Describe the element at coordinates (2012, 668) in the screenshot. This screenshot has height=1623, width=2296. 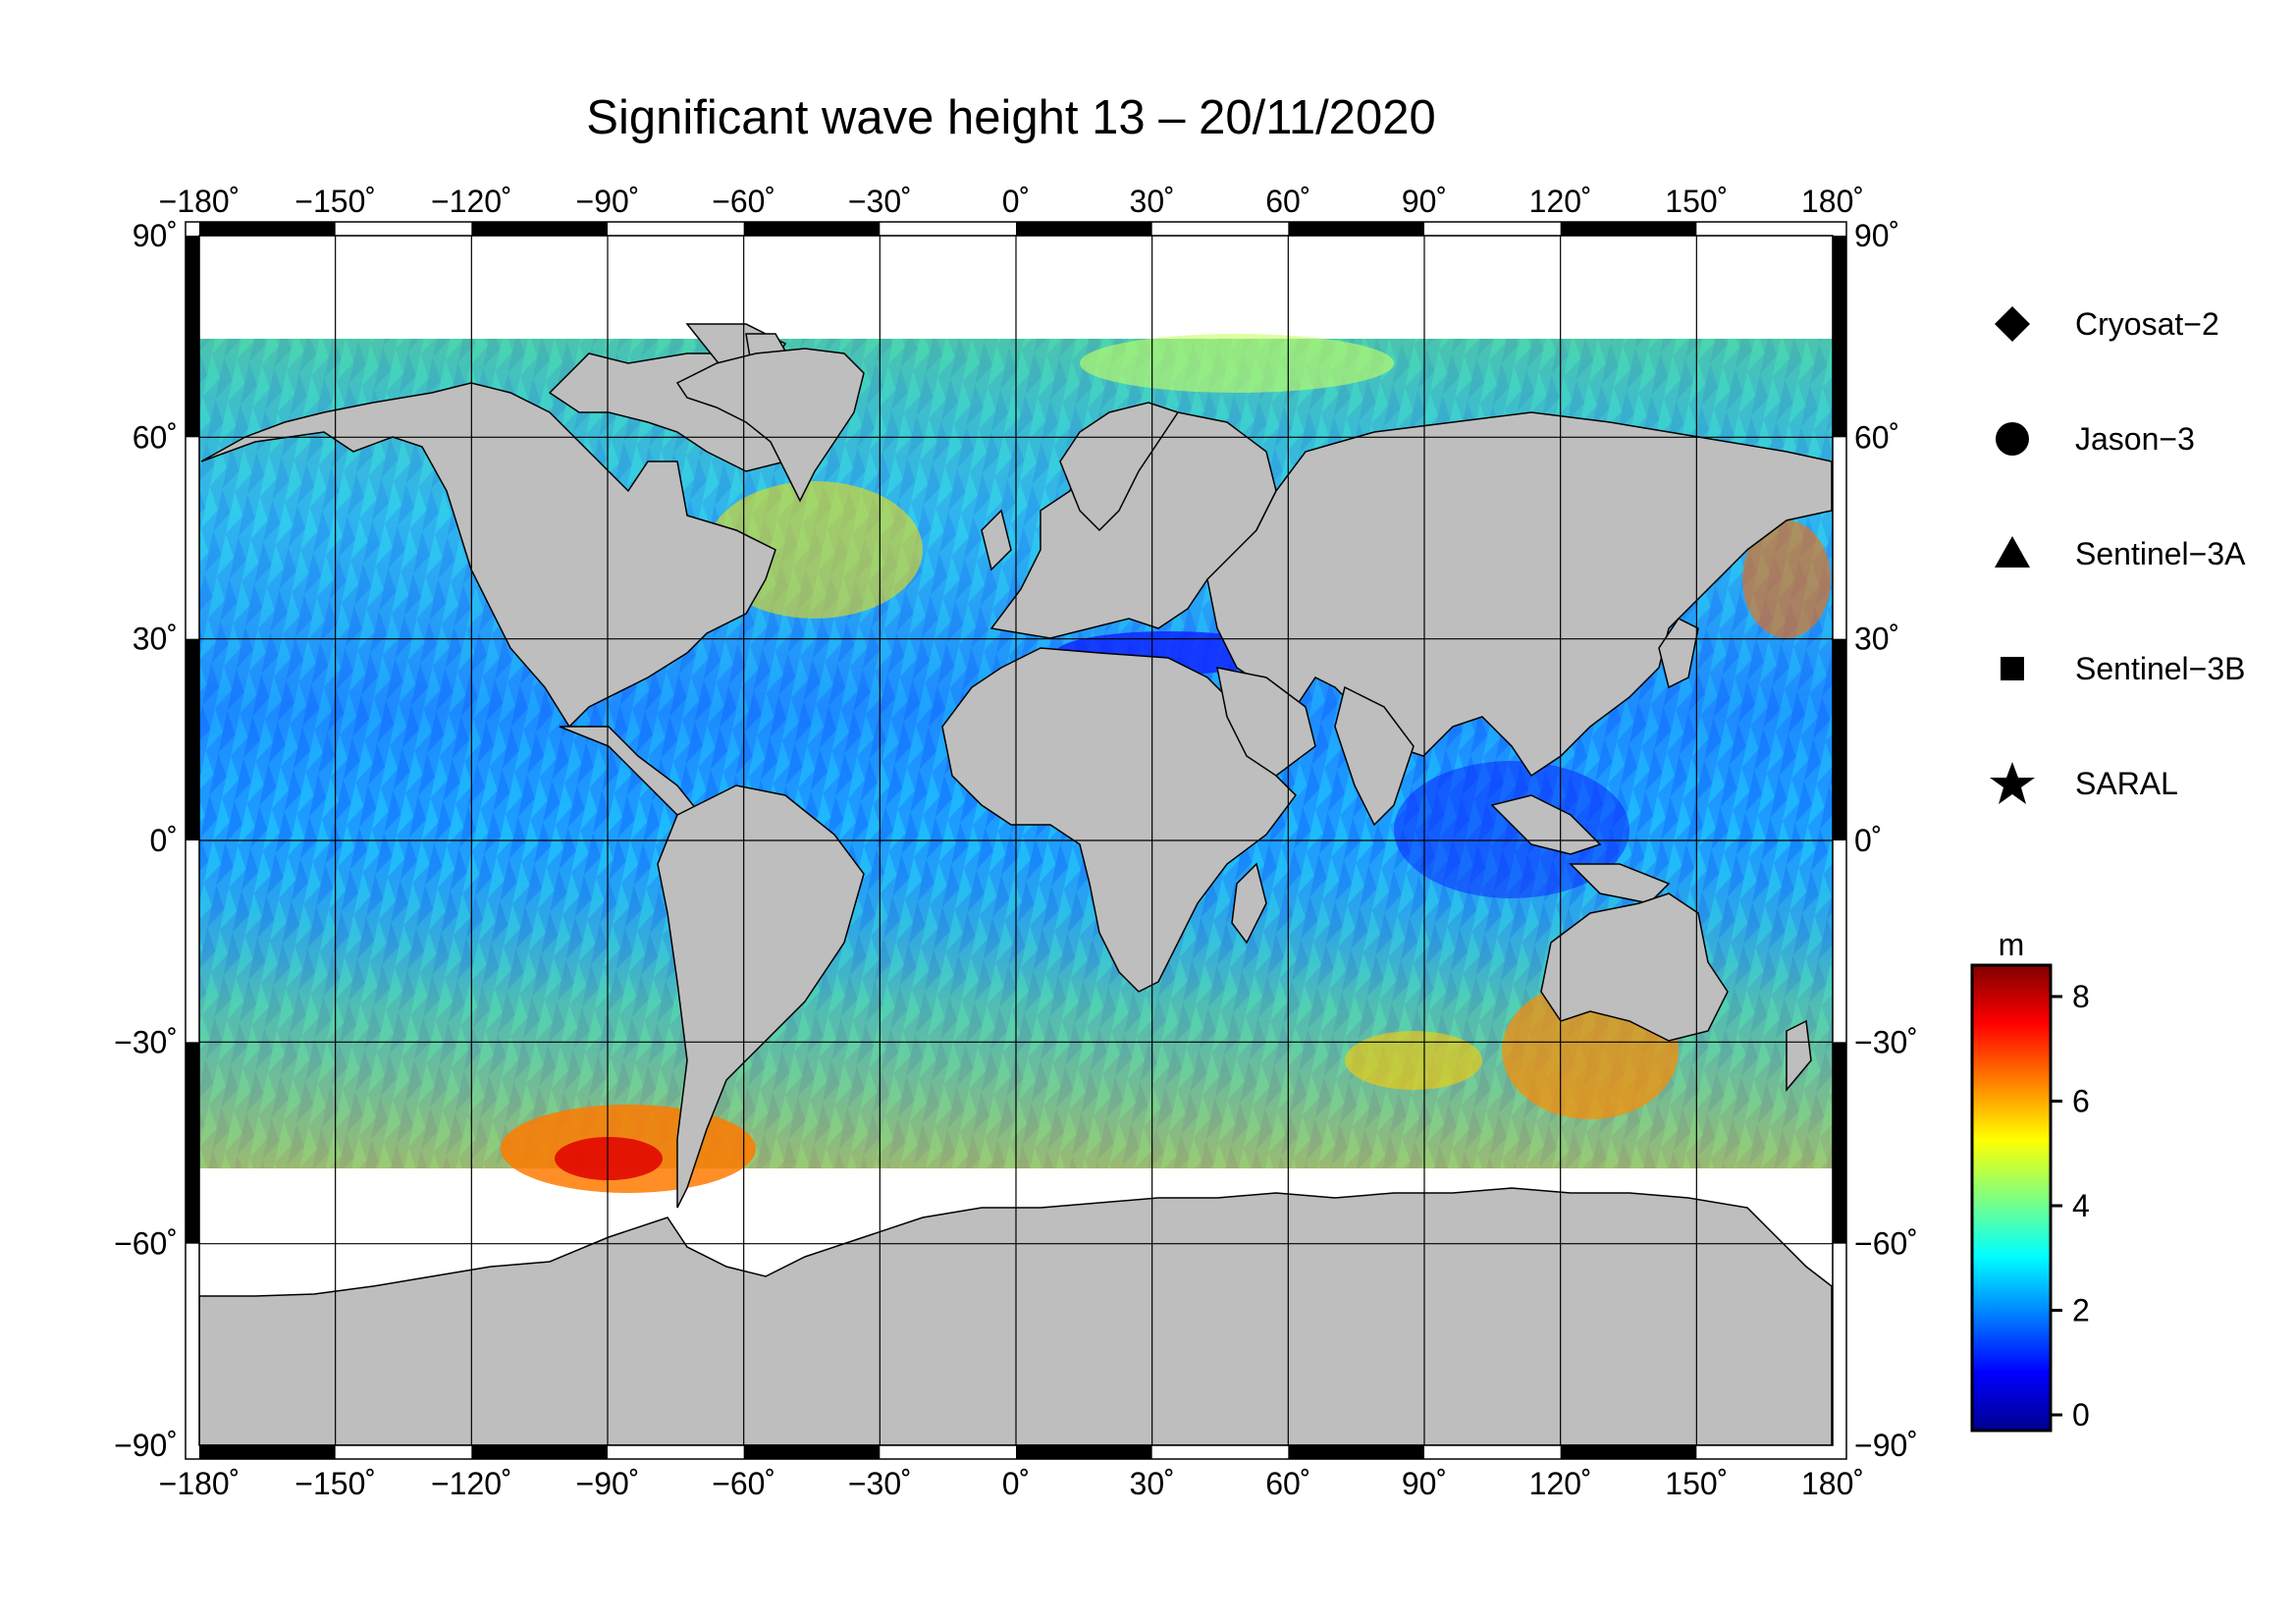
I see `square-icon` at that location.